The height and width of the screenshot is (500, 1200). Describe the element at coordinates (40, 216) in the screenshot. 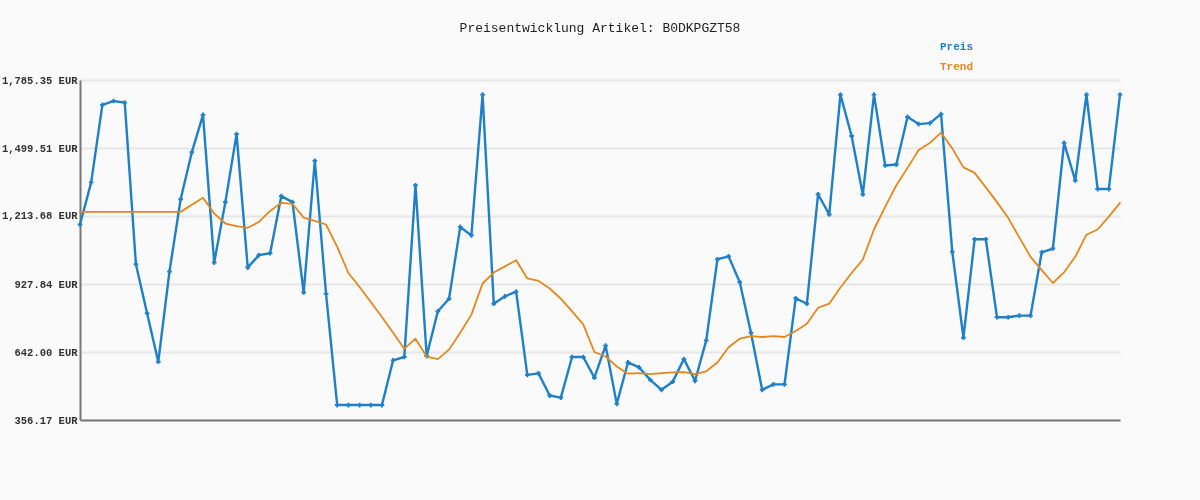

I see `y-tick-label: 1,213.68 EUR` at that location.